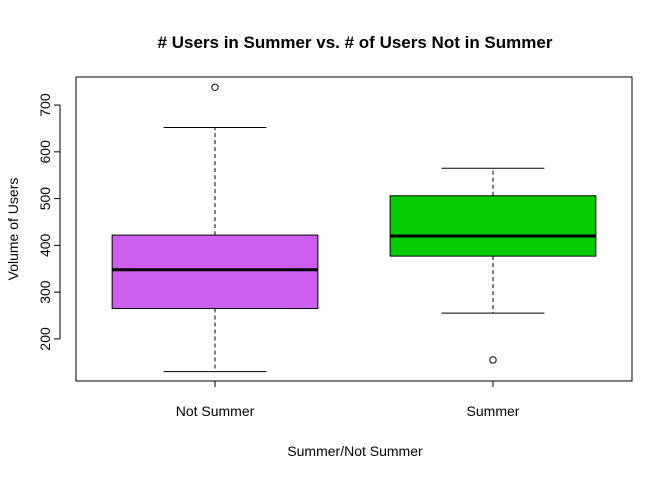 The width and height of the screenshot is (672, 480). What do you see at coordinates (355, 451) in the screenshot?
I see `x-axis-label: Summer/Not Summer` at bounding box center [355, 451].